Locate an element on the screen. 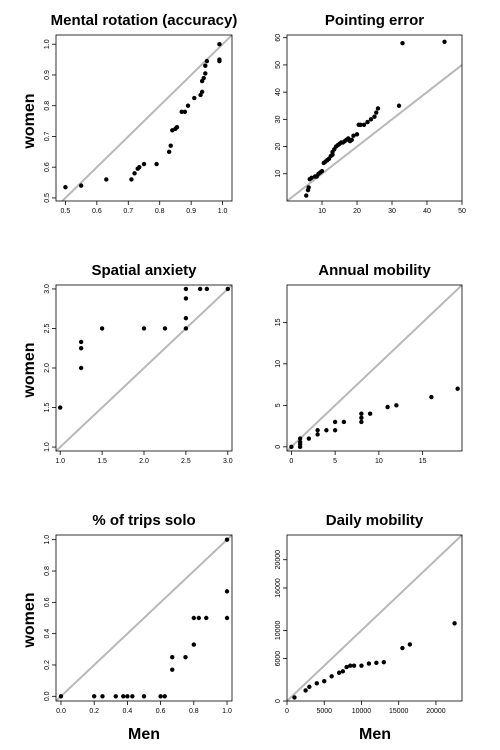 This screenshot has width=500, height=750. x-tick-label: 40 is located at coordinates (427, 211).